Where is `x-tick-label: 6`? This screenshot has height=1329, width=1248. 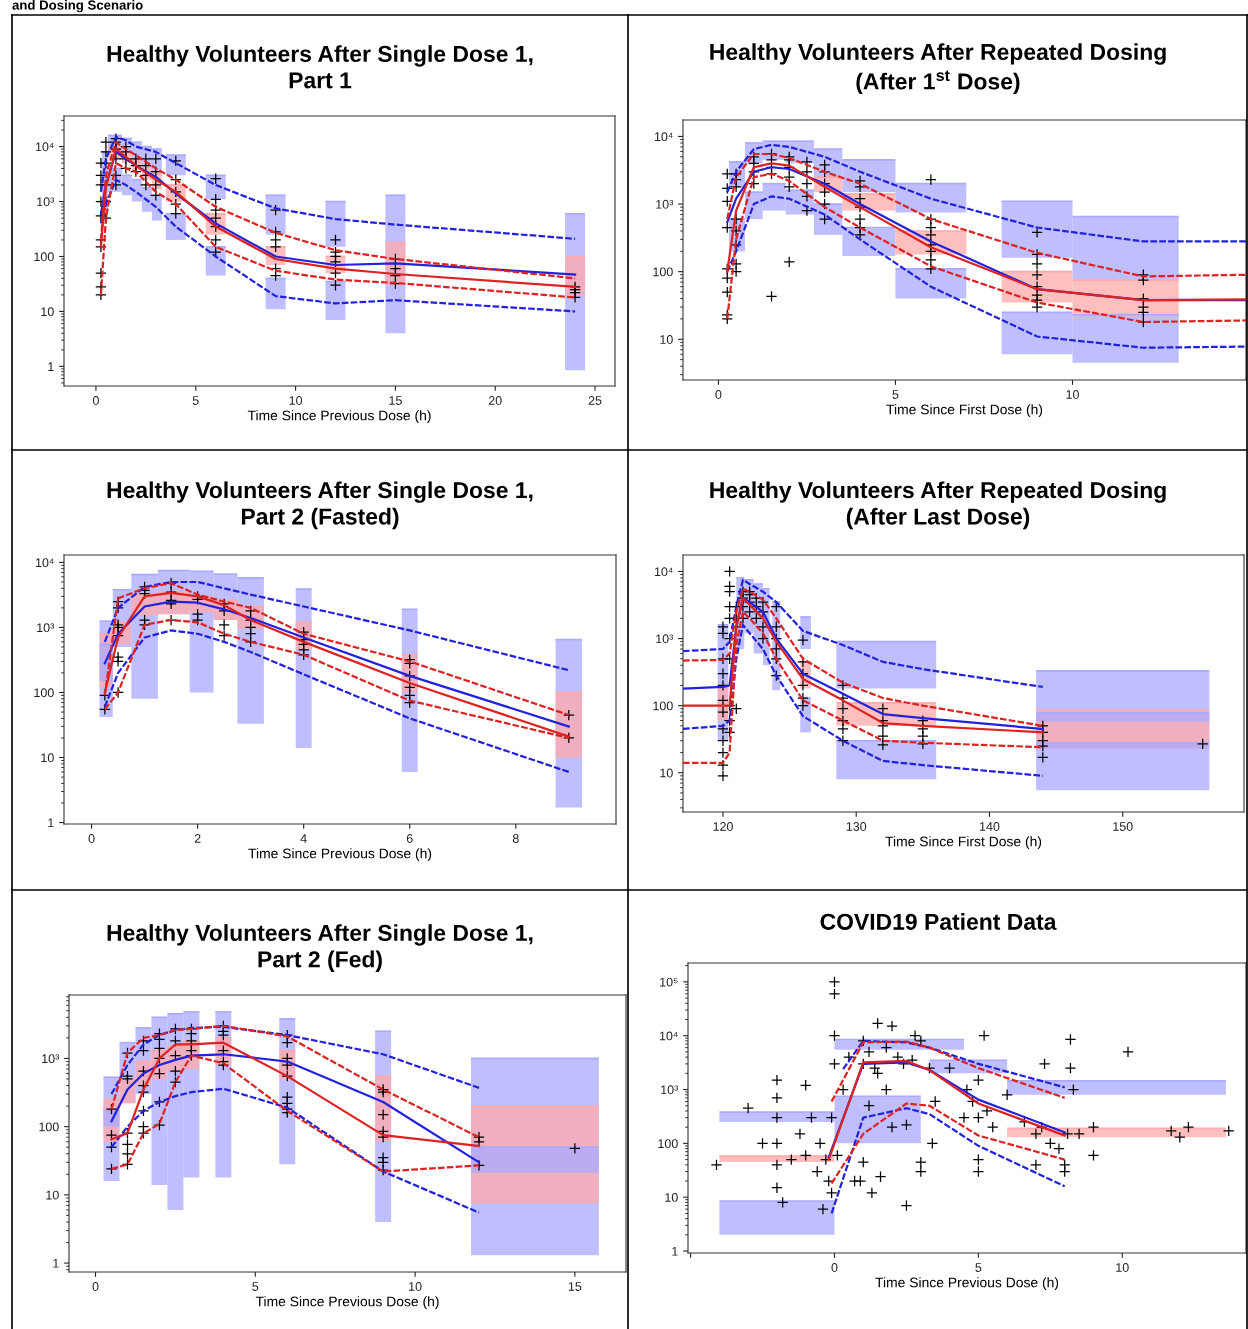
x-tick-label: 6 is located at coordinates (409, 838).